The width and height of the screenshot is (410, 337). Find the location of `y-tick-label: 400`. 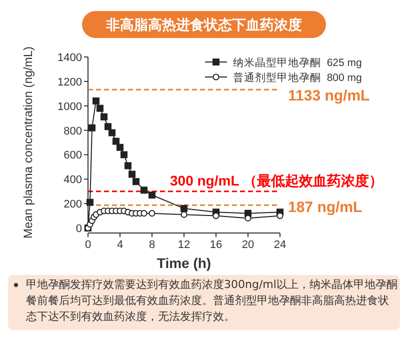

y-tick-label: 400 is located at coordinates (73, 180).